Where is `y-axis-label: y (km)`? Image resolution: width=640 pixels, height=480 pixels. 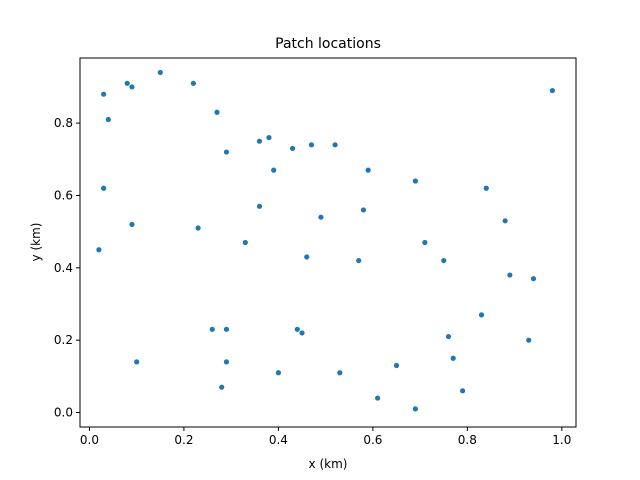
y-axis-label: y (km) is located at coordinates (36, 242).